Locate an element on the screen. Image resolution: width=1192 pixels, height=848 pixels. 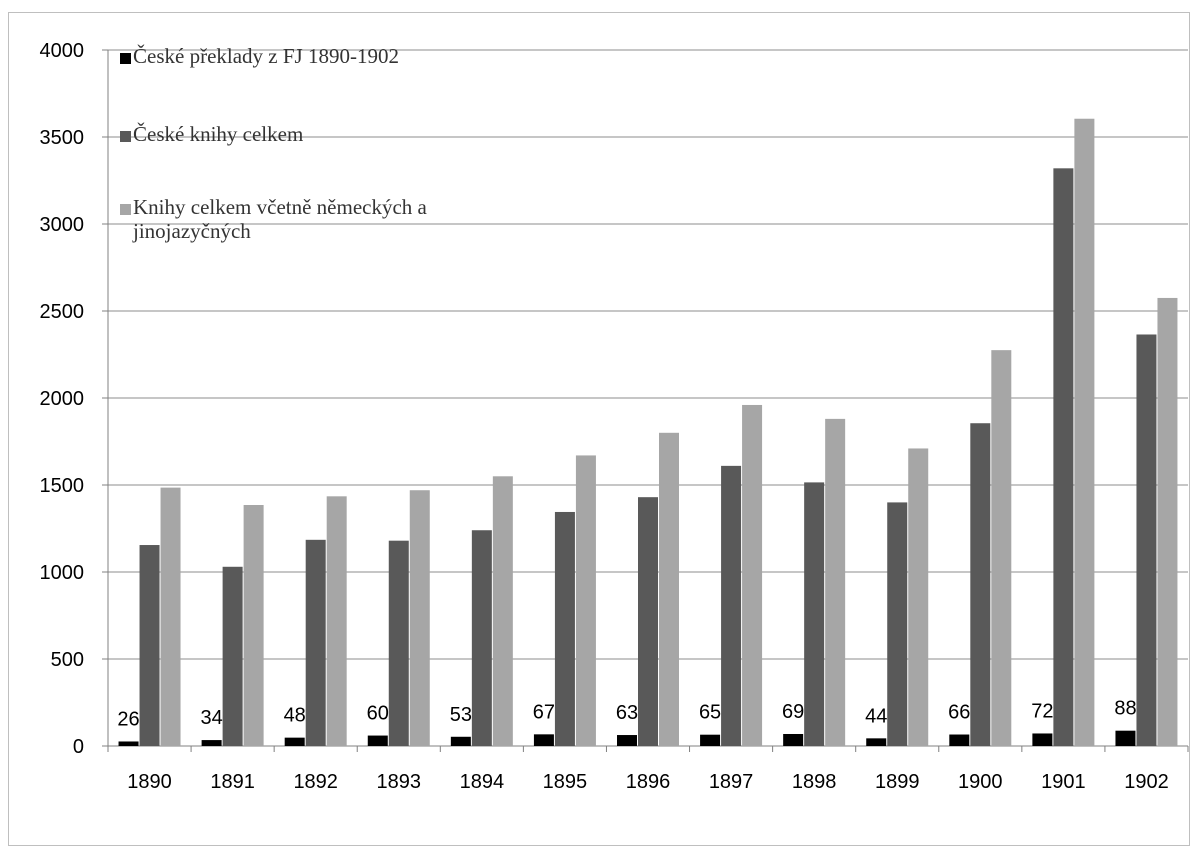
y-tick-label: 3500 is located at coordinates (62, 138).